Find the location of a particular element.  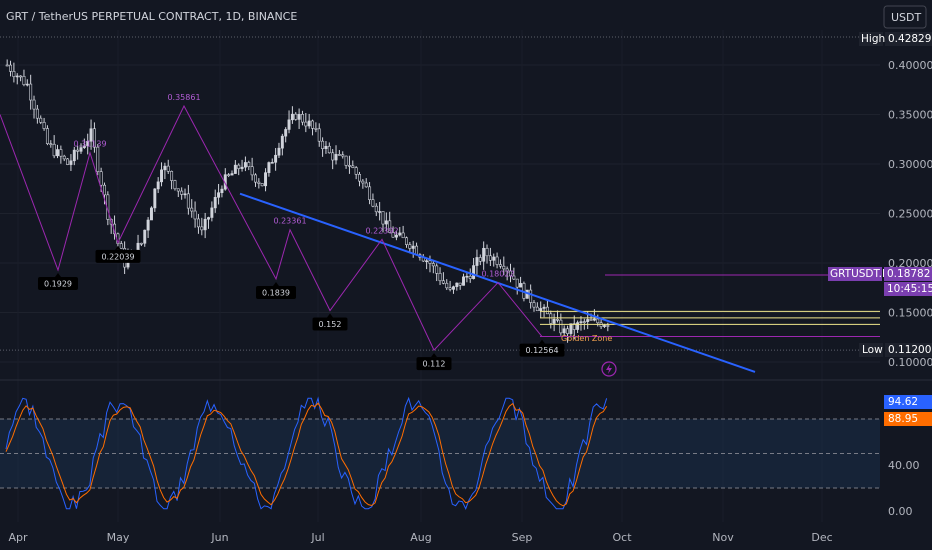

pivot-low-box is located at coordinates (58, 284).